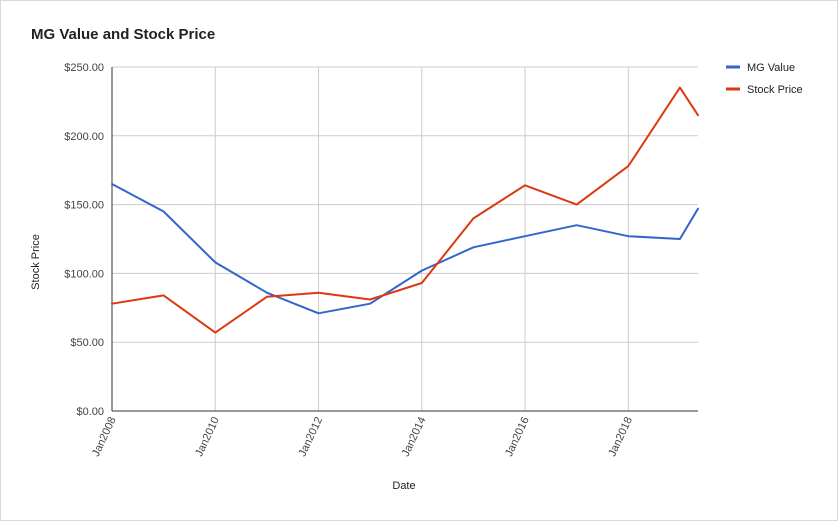 This screenshot has width=838, height=521. I want to click on y-tick-label: $250.00, so click(84, 68).